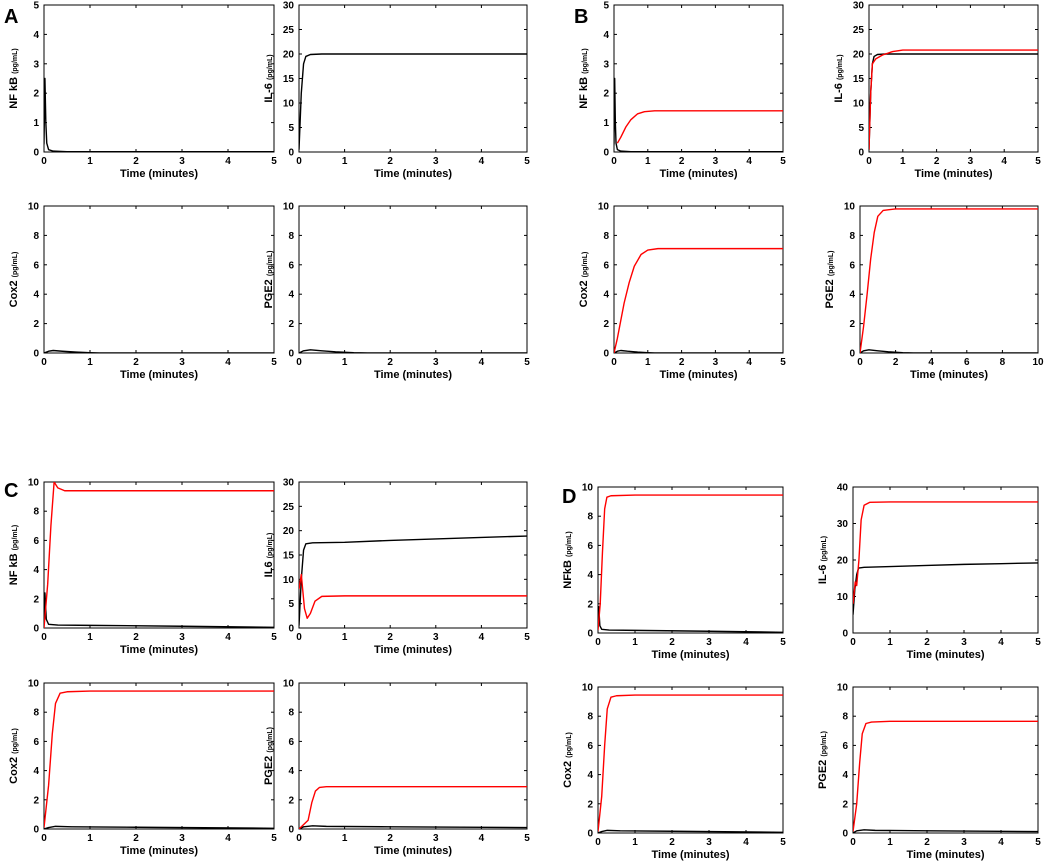 This screenshot has height=863, width=1045. Describe the element at coordinates (823, 573) in the screenshot. I see `y-axis-label-name: IL-6` at that location.